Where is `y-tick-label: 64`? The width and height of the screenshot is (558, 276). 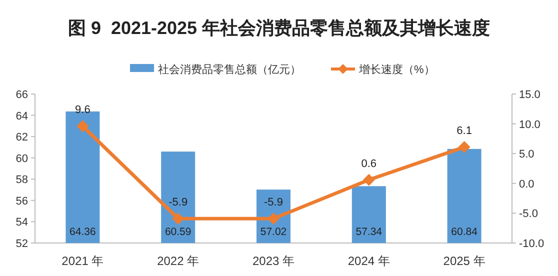
y-tick-label: 64 is located at coordinates (22, 116).